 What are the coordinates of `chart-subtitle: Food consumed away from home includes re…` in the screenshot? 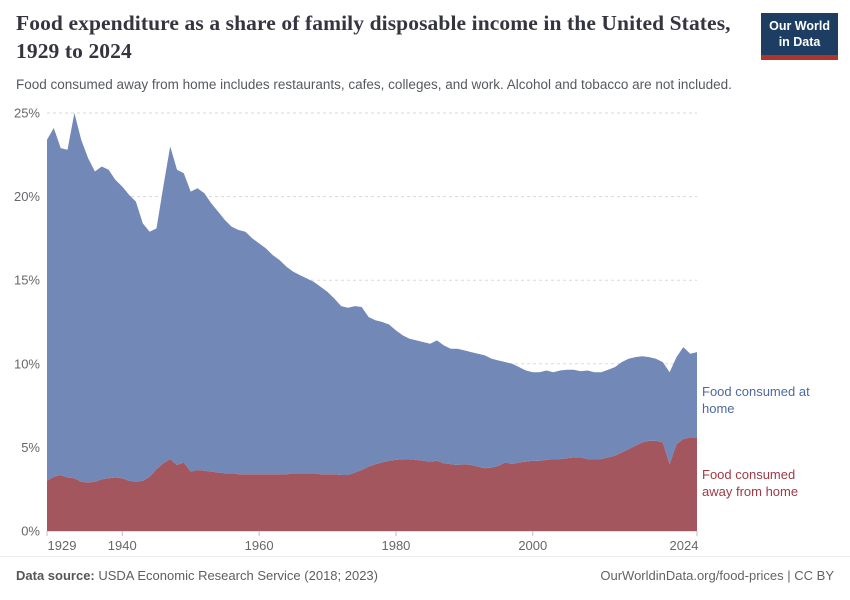 It's located at (374, 84).